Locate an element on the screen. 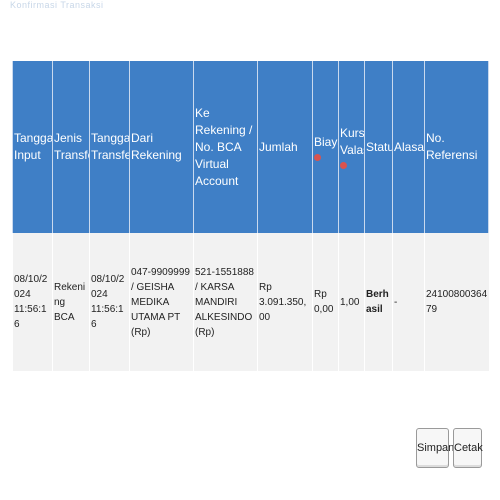 This screenshot has width=500, height=500. save-button: Simpan is located at coordinates (435, 448).